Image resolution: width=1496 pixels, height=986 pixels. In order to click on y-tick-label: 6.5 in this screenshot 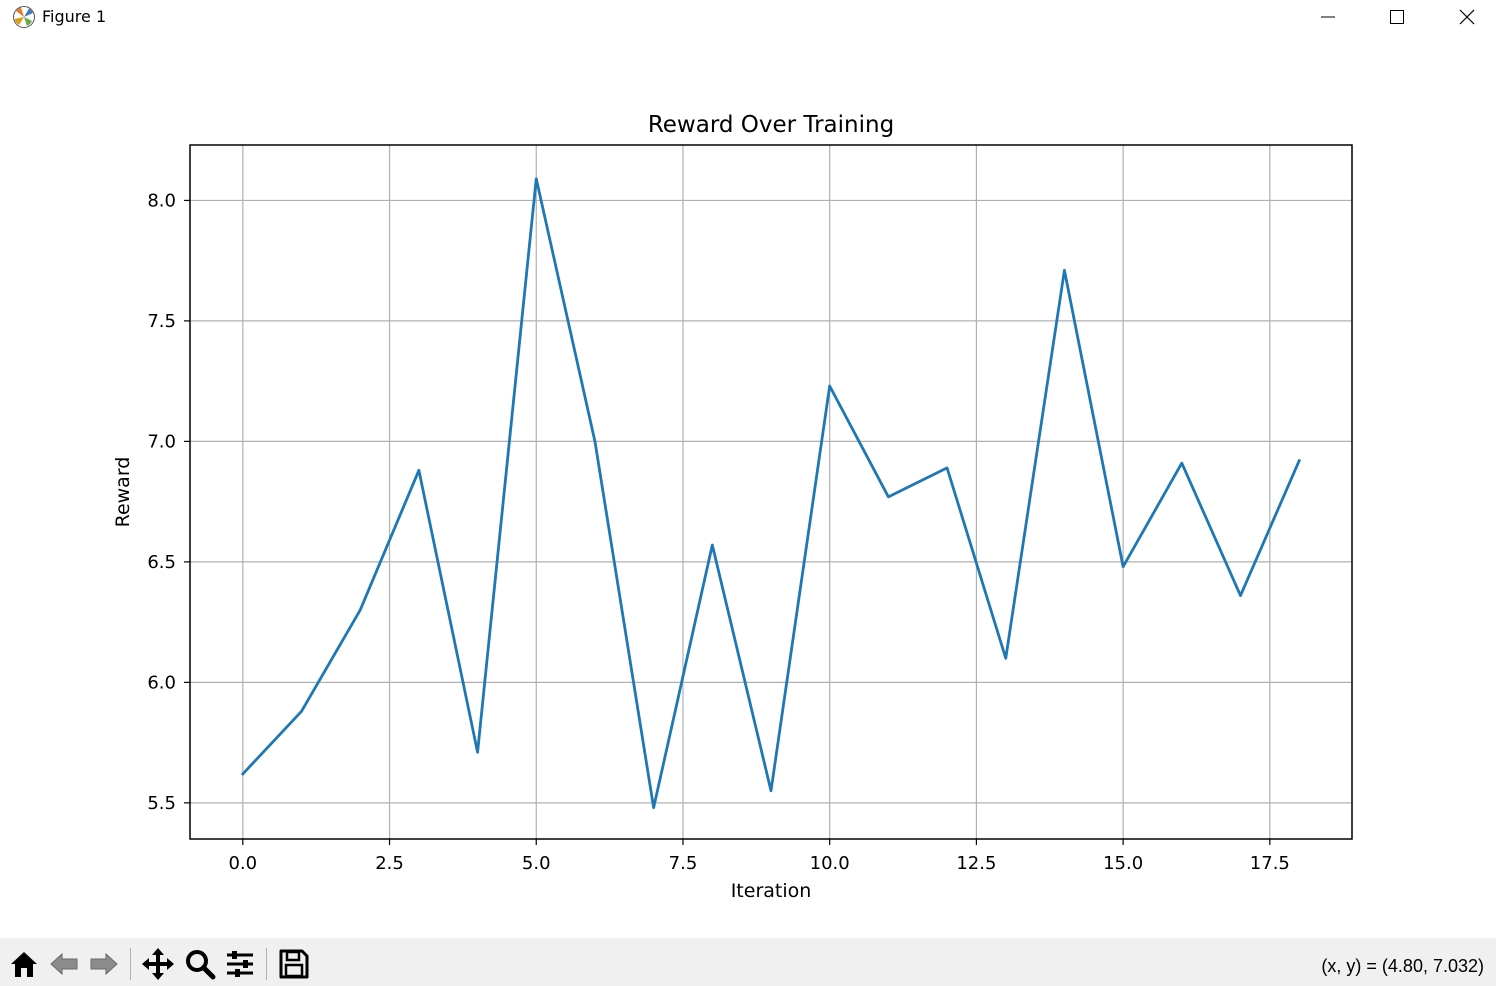, I will do `click(161, 562)`.